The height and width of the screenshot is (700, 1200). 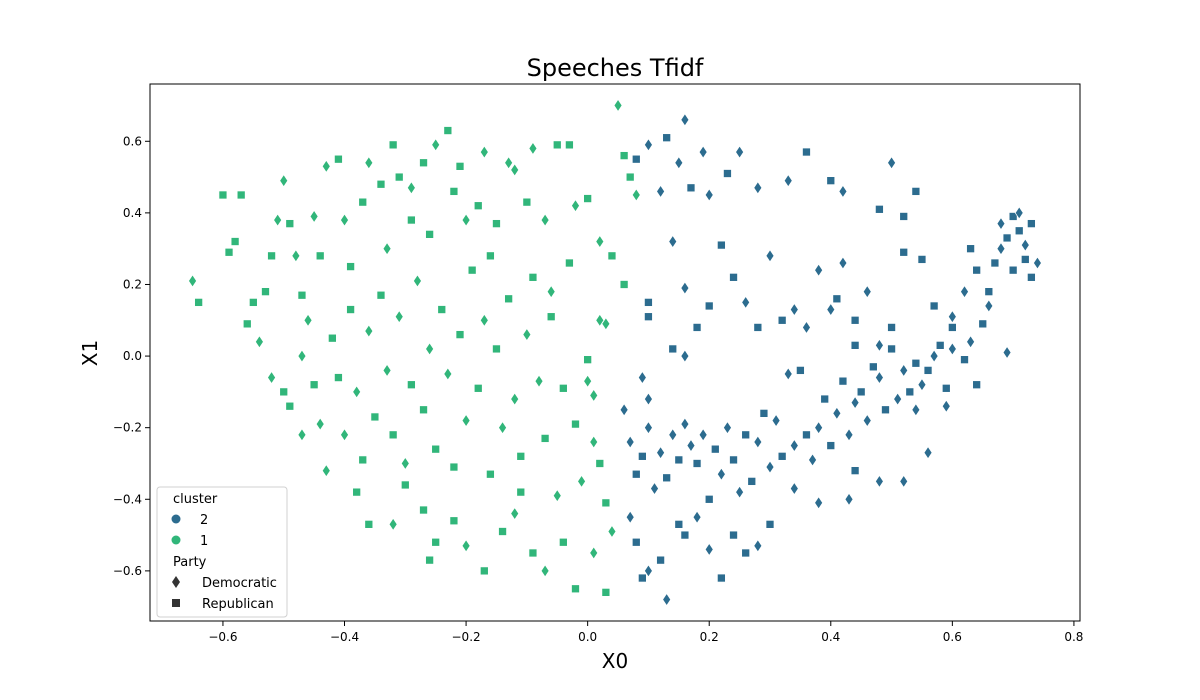 I want to click on legend-marker-democratic, so click(x=176, y=582).